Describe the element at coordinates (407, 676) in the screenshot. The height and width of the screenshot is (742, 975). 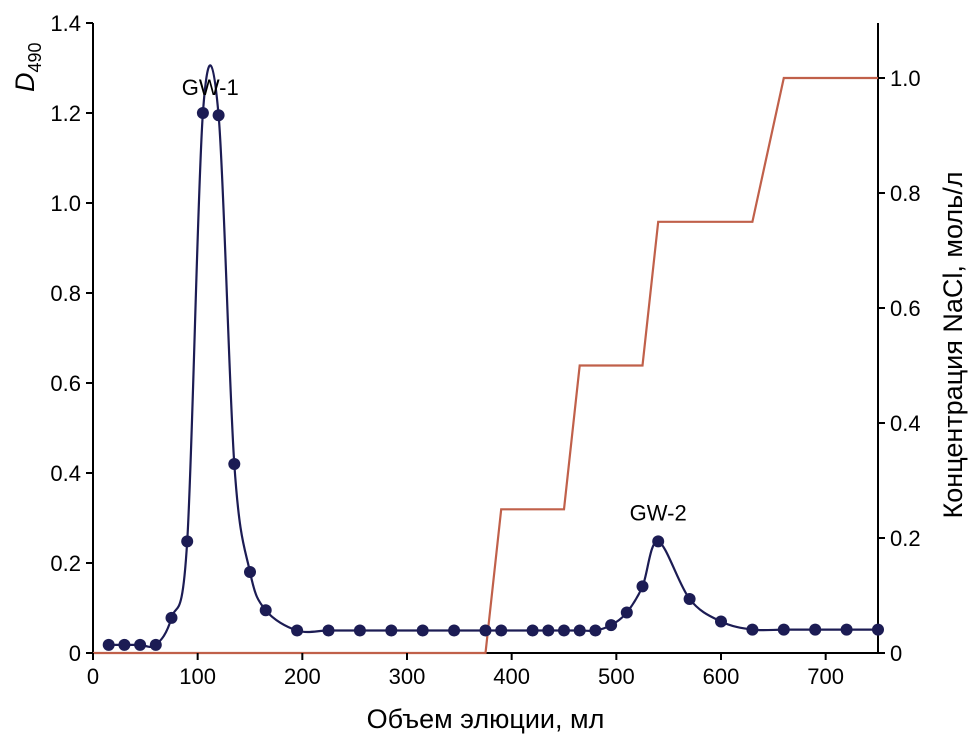
I see `x-tick-label: 300` at that location.